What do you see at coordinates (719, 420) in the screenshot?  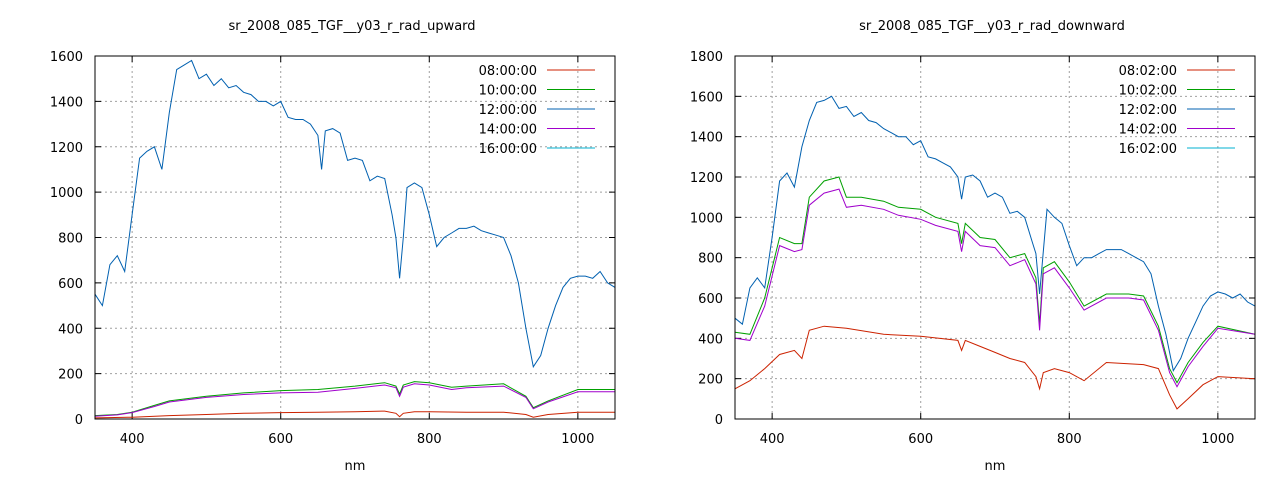 I see `chart-1-ytick-label-0: 0` at bounding box center [719, 420].